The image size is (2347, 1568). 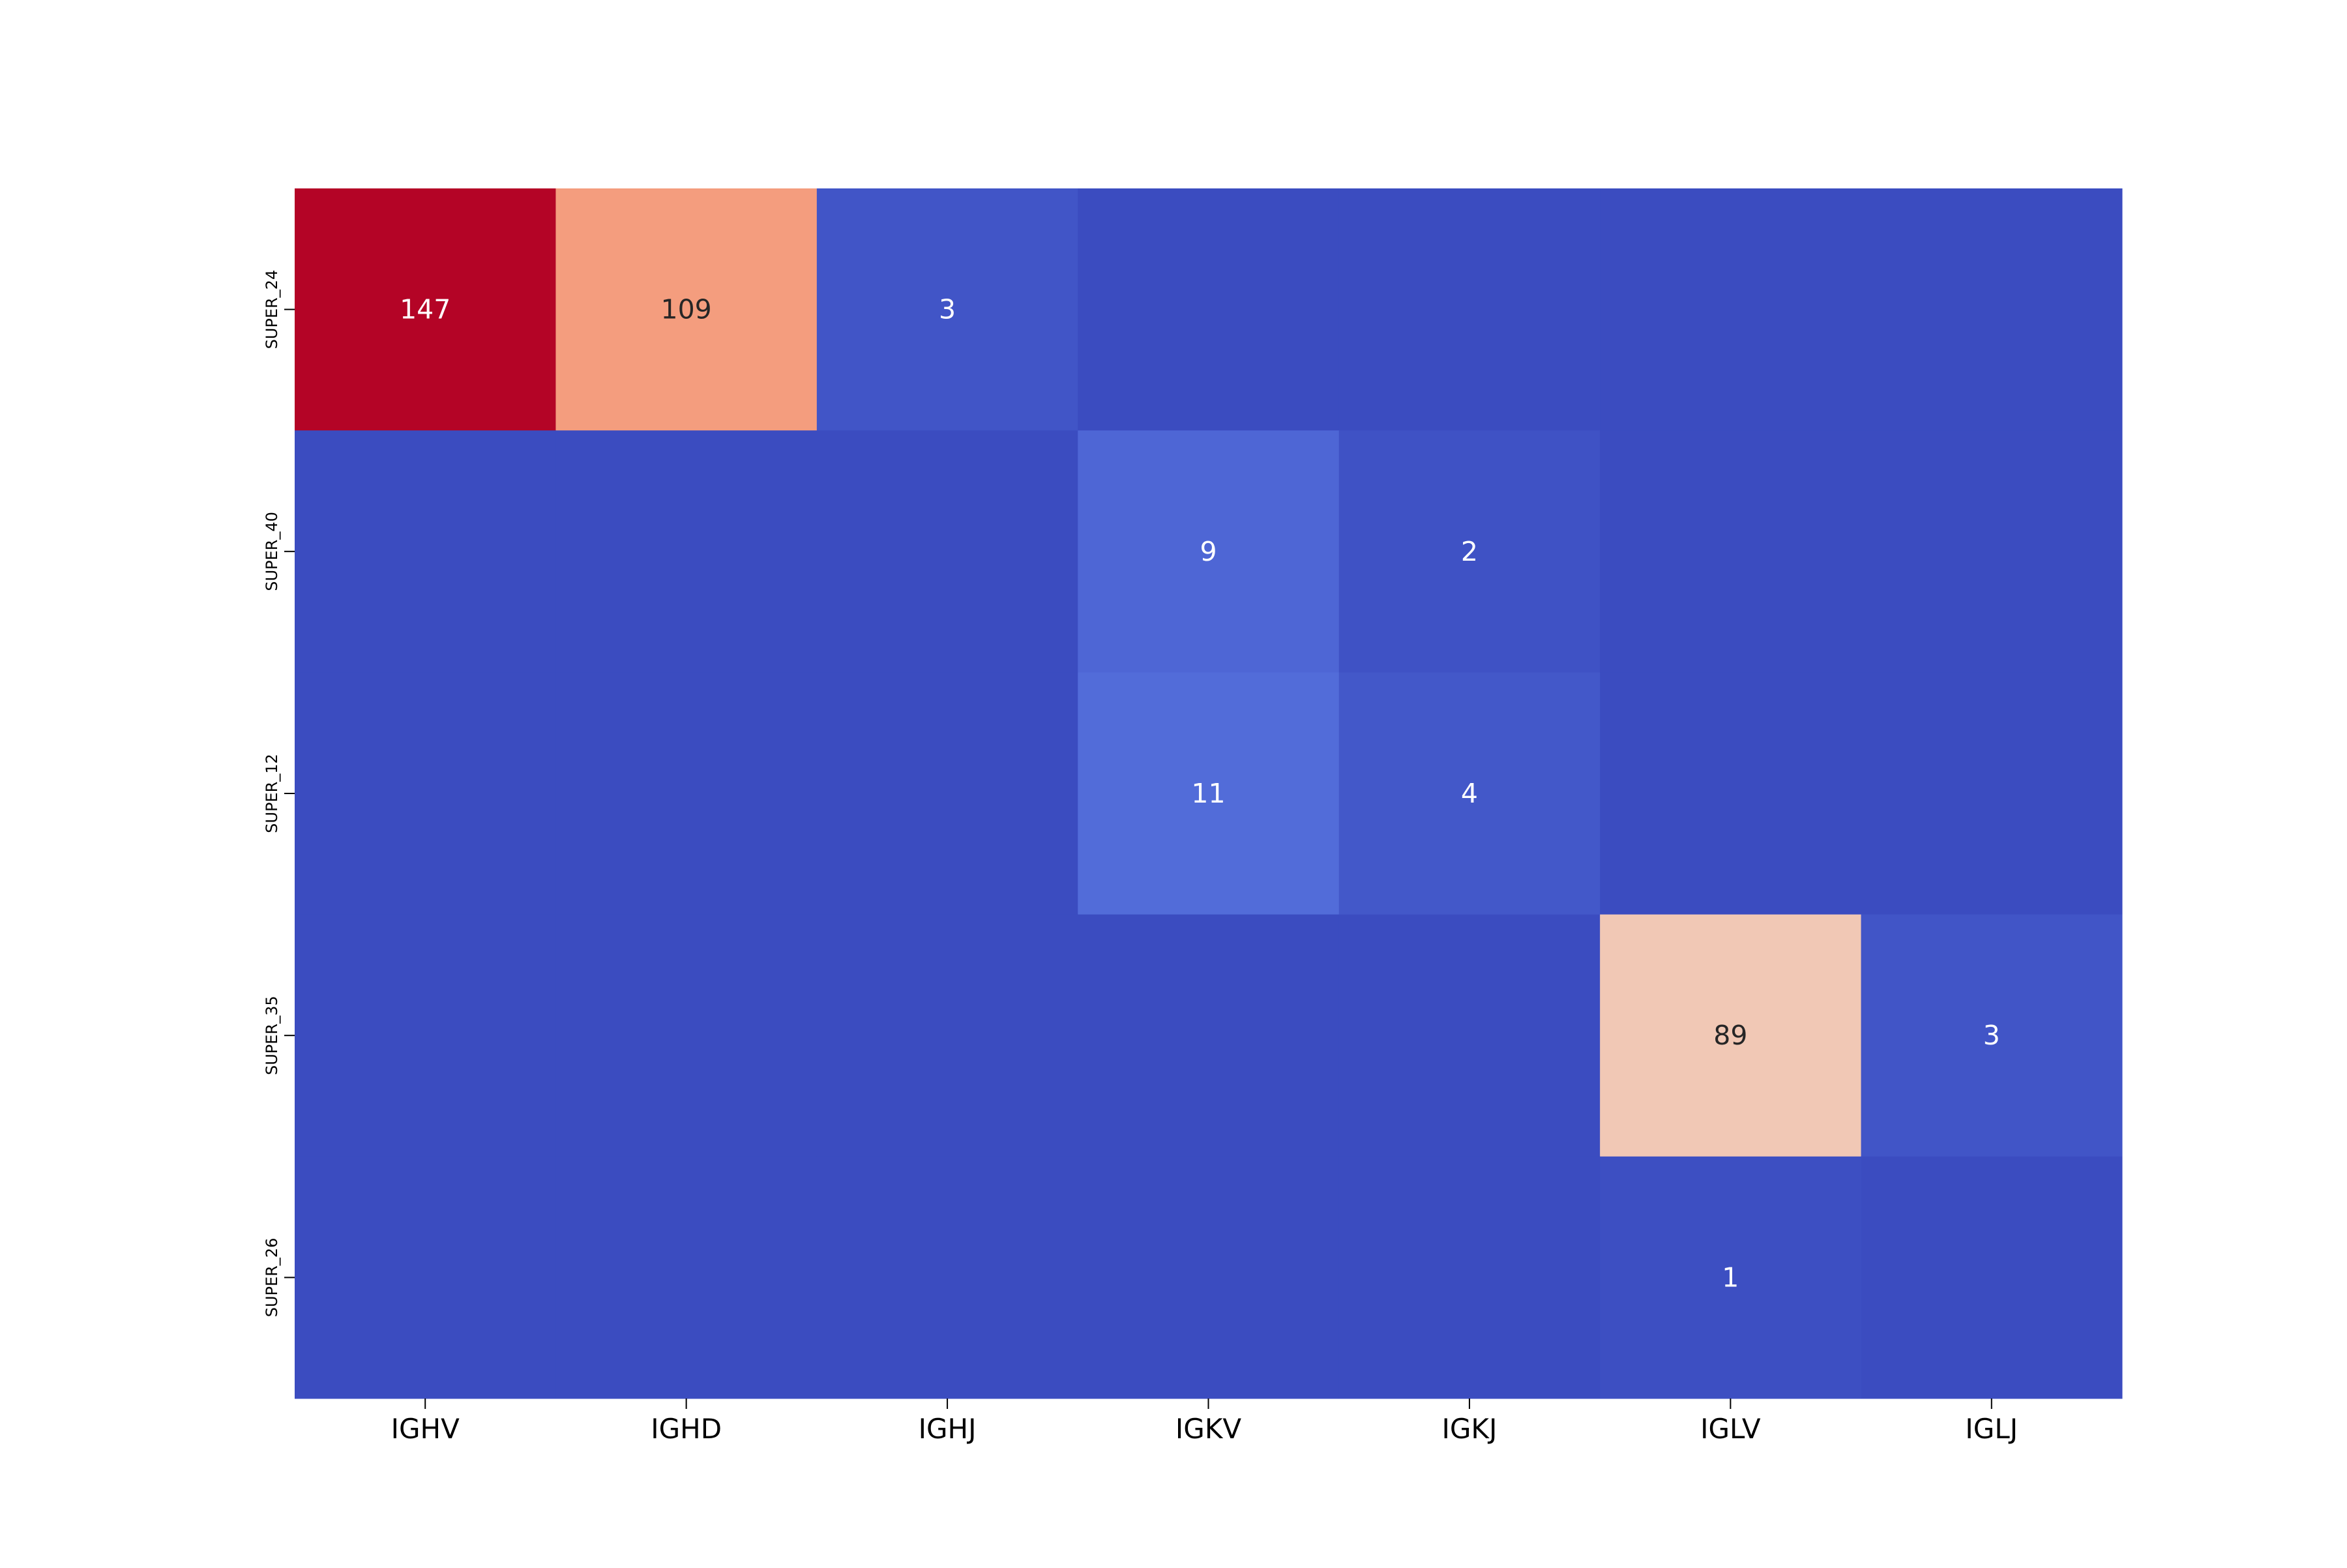 I want to click on heatmap-cell-SUPER_26-IGHV, so click(x=425, y=1278).